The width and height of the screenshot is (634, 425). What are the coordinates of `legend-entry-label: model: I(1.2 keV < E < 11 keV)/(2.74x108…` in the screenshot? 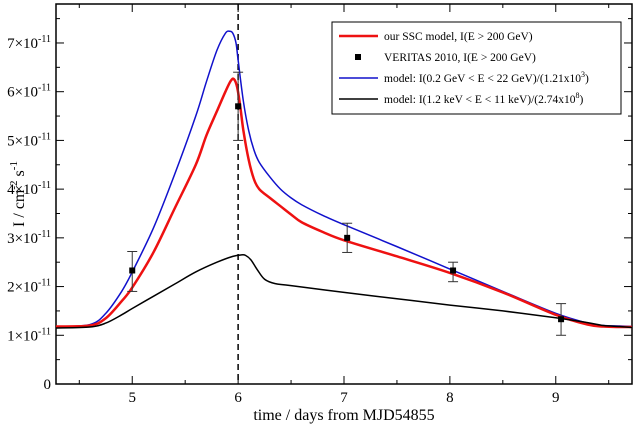 It's located at (484, 98).